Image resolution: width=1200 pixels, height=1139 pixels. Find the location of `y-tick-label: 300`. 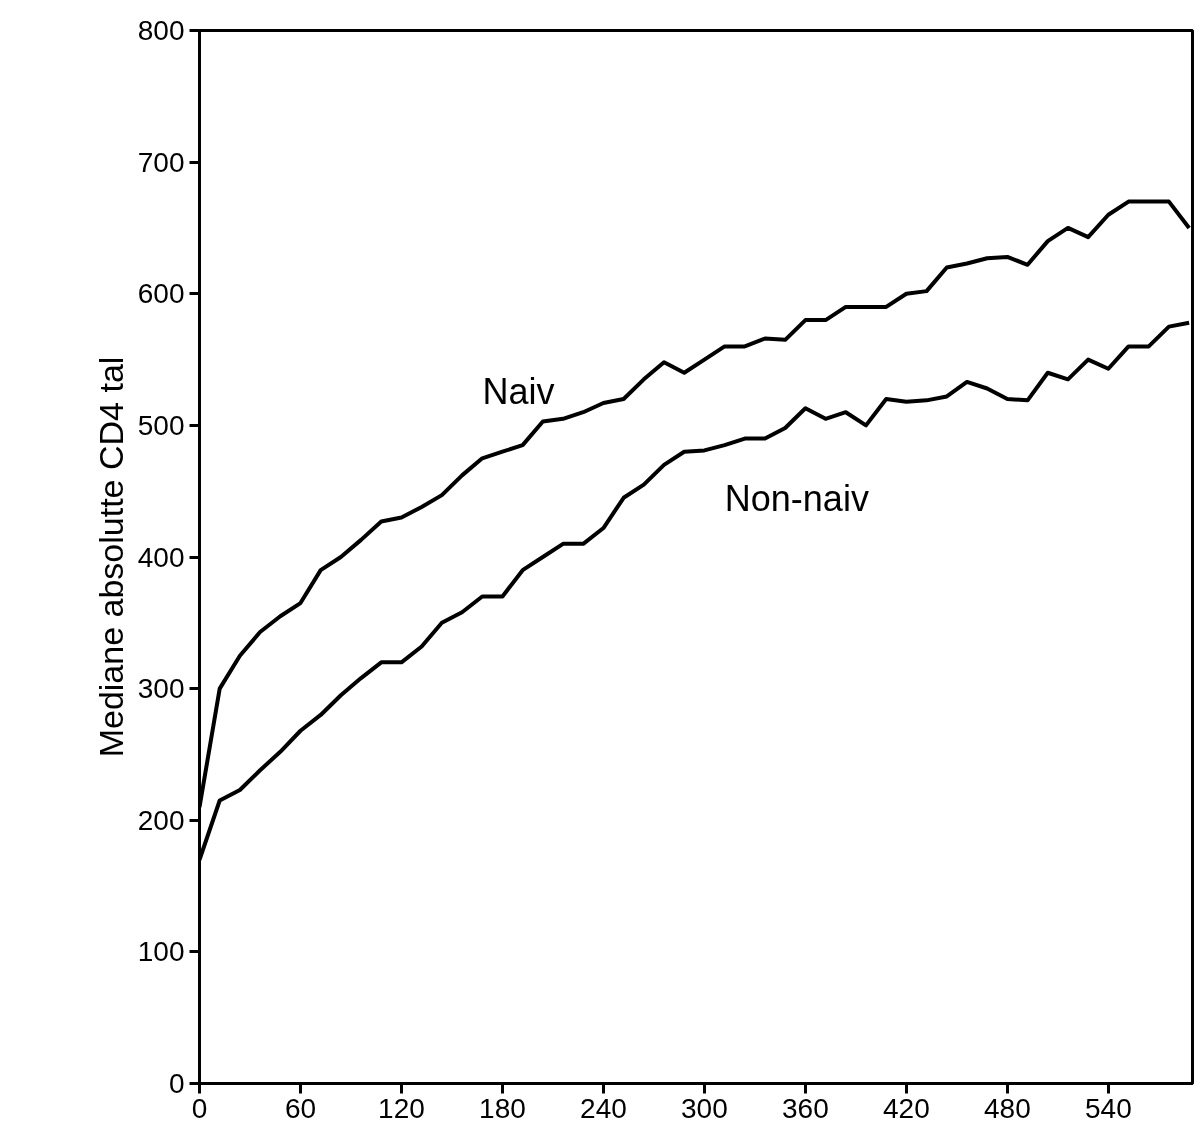

y-tick-label: 300 is located at coordinates (161, 689).